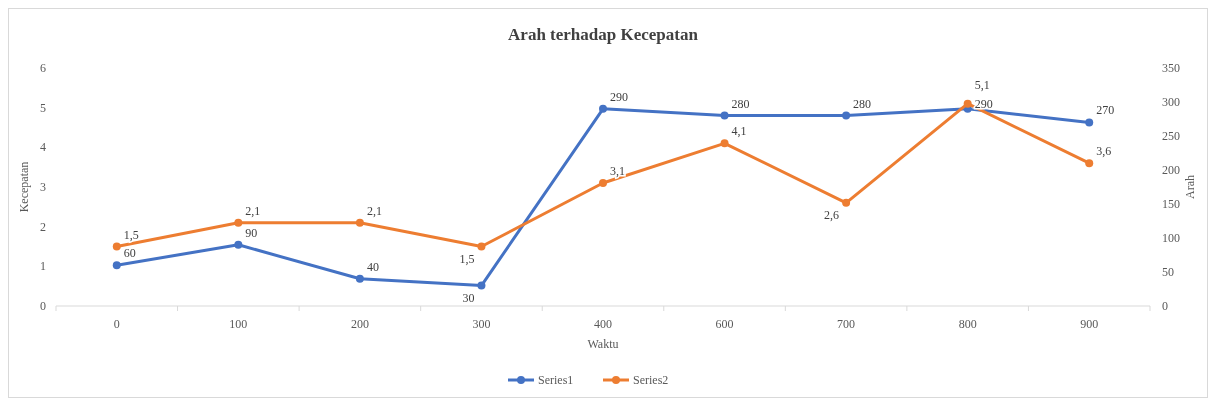 This screenshot has height=406, width=1208. I want to click on x-tick-label: 0, so click(116, 324).